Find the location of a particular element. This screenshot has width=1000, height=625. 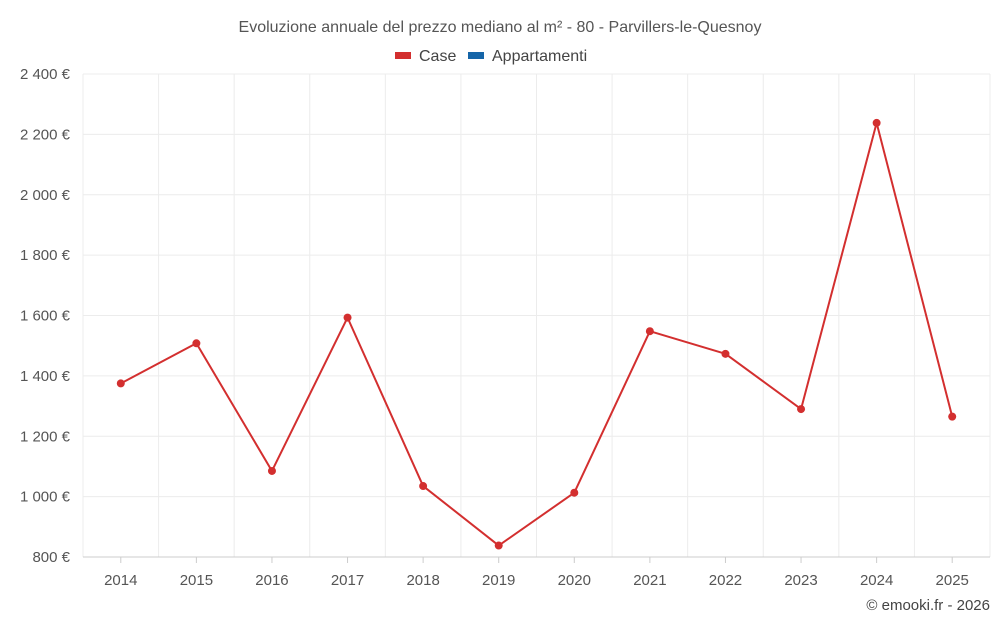

data-point-case-2024 is located at coordinates (876, 122).